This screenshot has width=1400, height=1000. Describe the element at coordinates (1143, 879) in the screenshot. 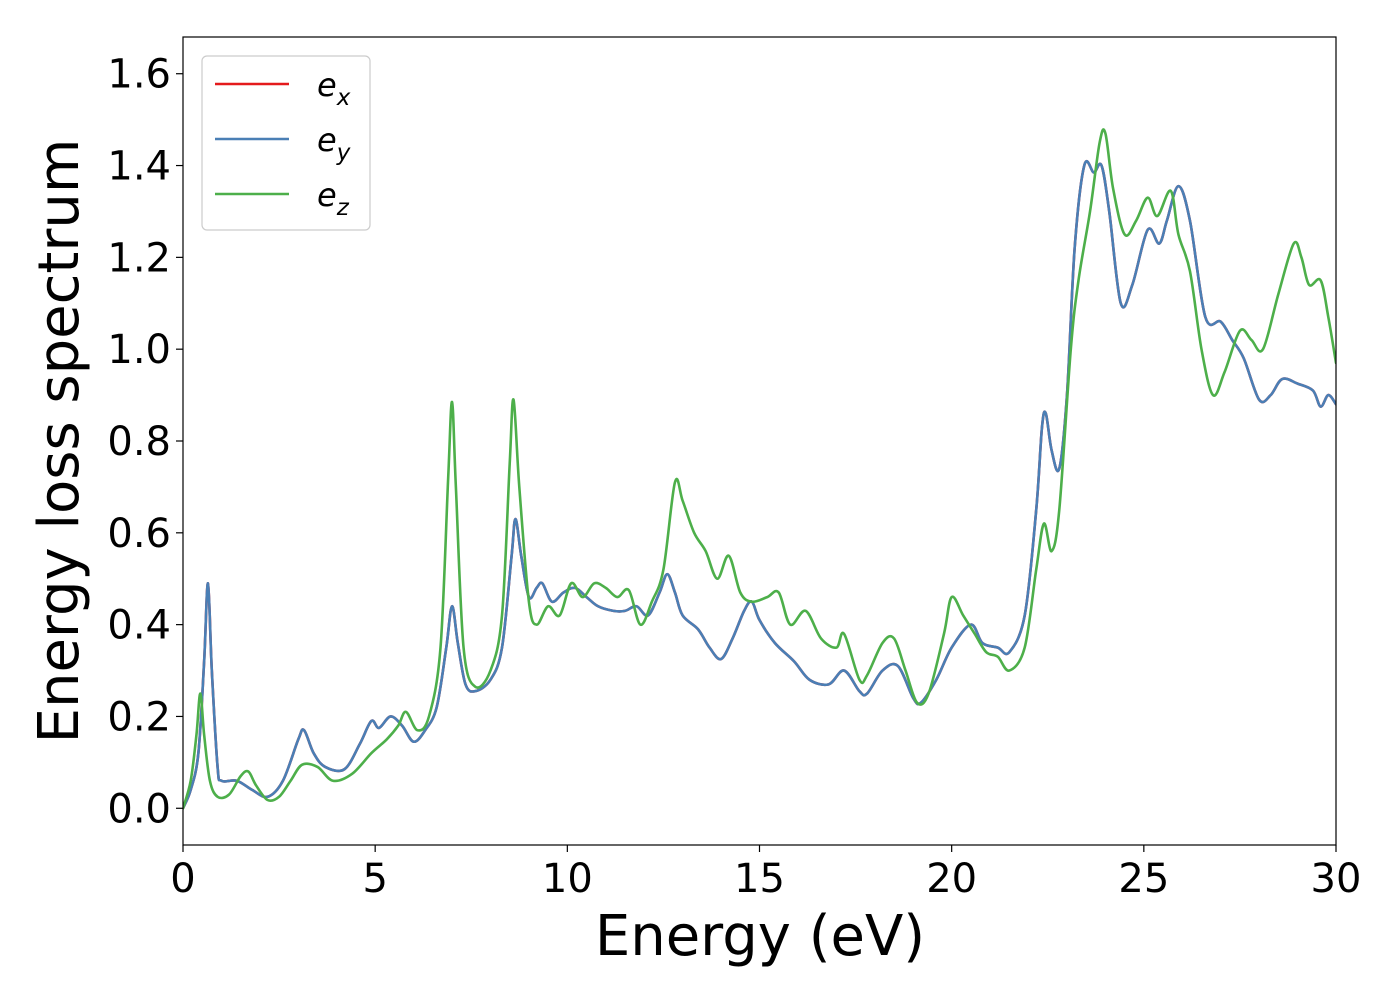

I see `x-tick-label: 25` at that location.